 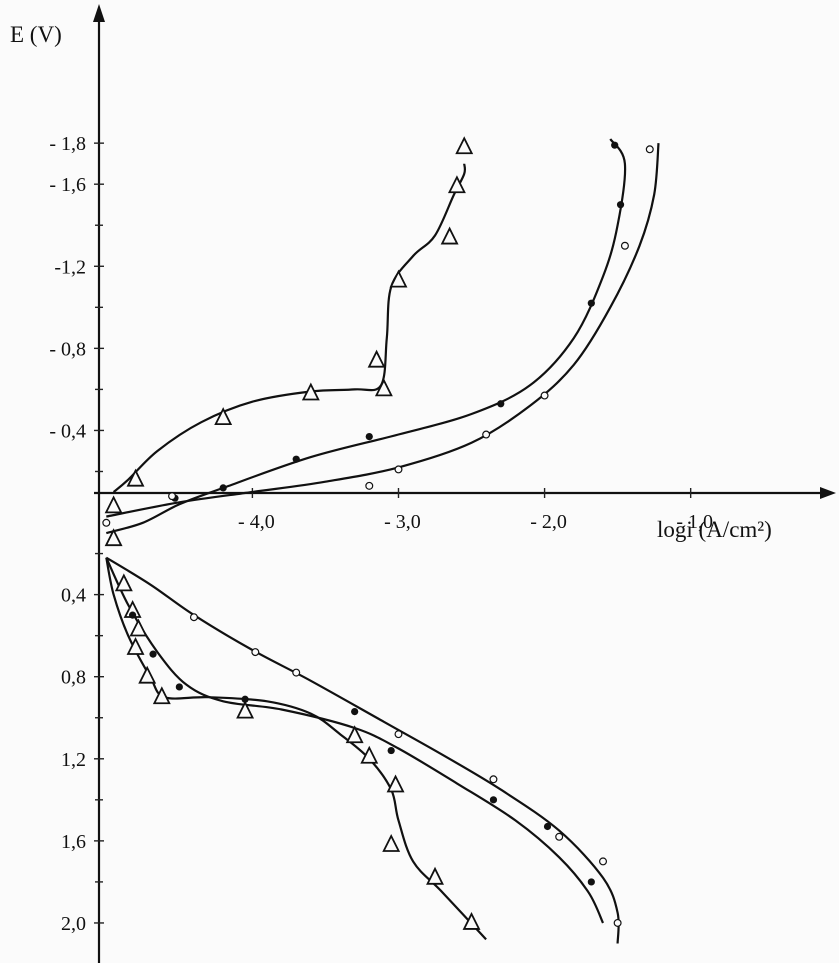 I want to click on y-tick-label: 1,2, so click(x=73, y=760).